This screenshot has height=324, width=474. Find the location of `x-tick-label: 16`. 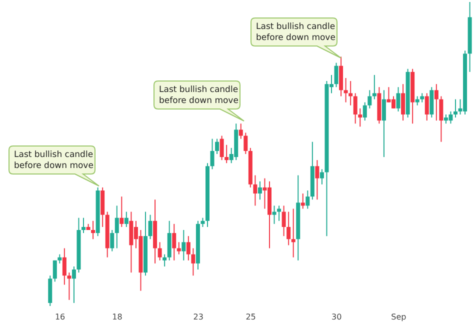

x-tick-label: 16 is located at coordinates (60, 317).